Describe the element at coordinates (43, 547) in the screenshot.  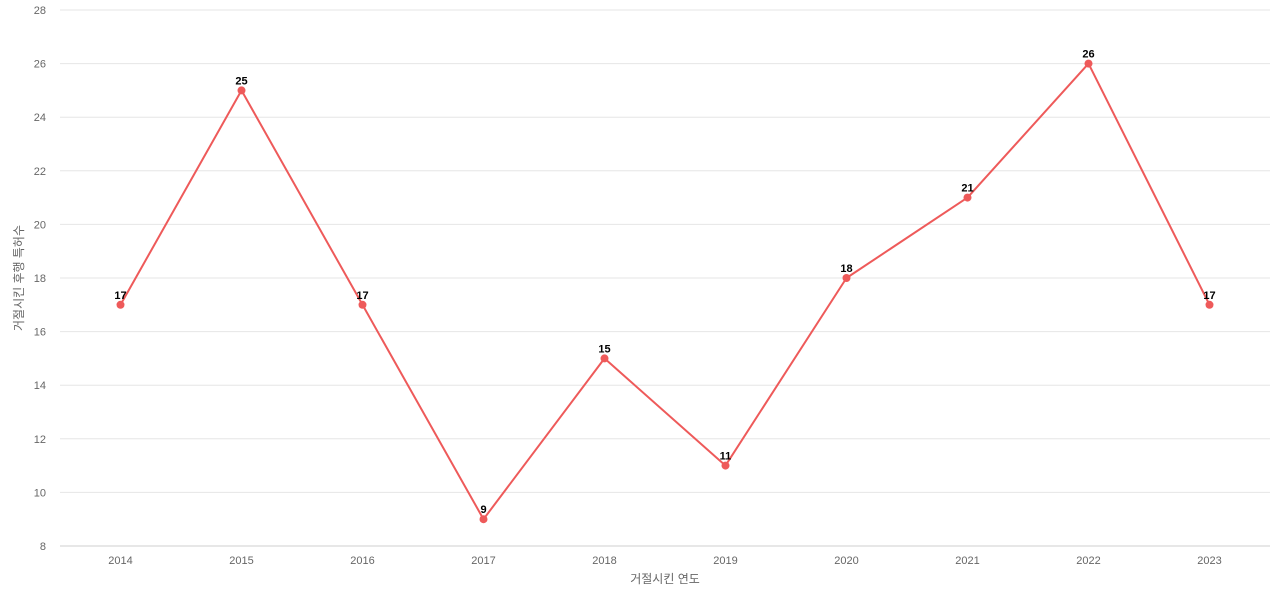
I see `y-tick-label: 8` at that location.